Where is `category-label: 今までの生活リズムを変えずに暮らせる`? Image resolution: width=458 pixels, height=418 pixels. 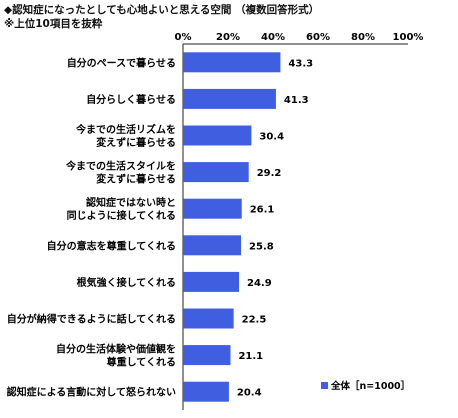
category-label: 今までの生活リズムを変えずに暮らせる is located at coordinates (125, 136).